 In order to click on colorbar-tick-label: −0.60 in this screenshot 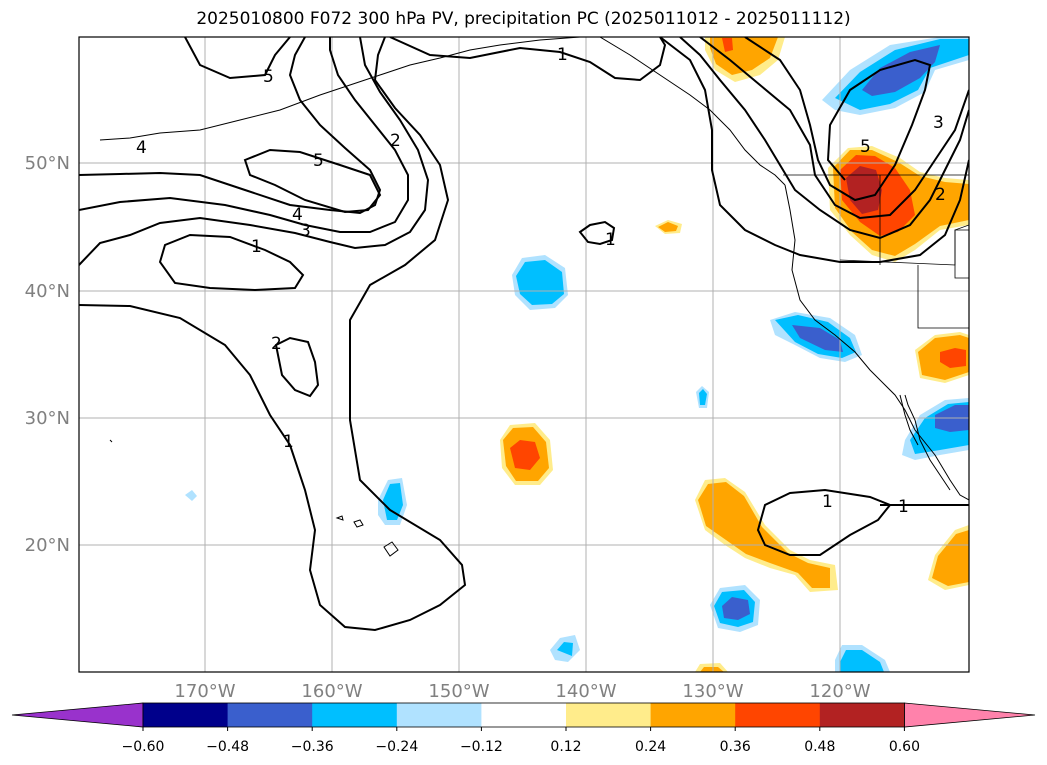, I will do `click(143, 747)`.